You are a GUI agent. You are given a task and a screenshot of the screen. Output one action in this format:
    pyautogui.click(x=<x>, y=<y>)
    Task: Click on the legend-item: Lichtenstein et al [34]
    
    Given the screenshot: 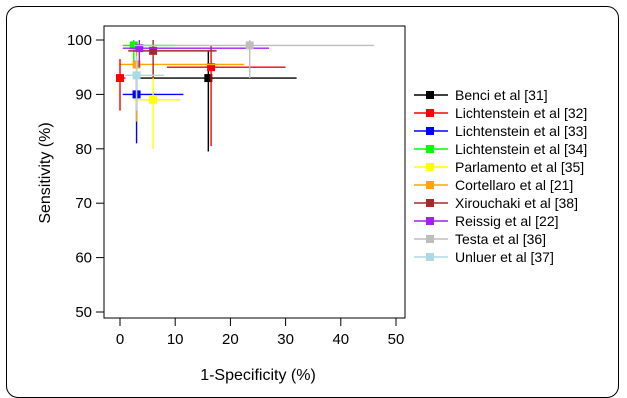 What is the action you would take?
    pyautogui.click(x=500, y=149)
    